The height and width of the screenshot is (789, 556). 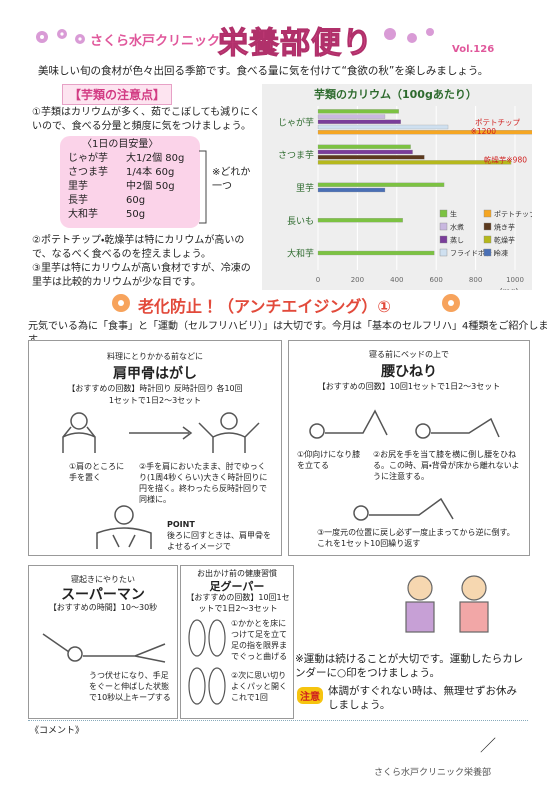 I want to click on exercise-step: ①かかとを床につけて足を立て足の指を限界までぐっと曲げる, so click(x=259, y=640).